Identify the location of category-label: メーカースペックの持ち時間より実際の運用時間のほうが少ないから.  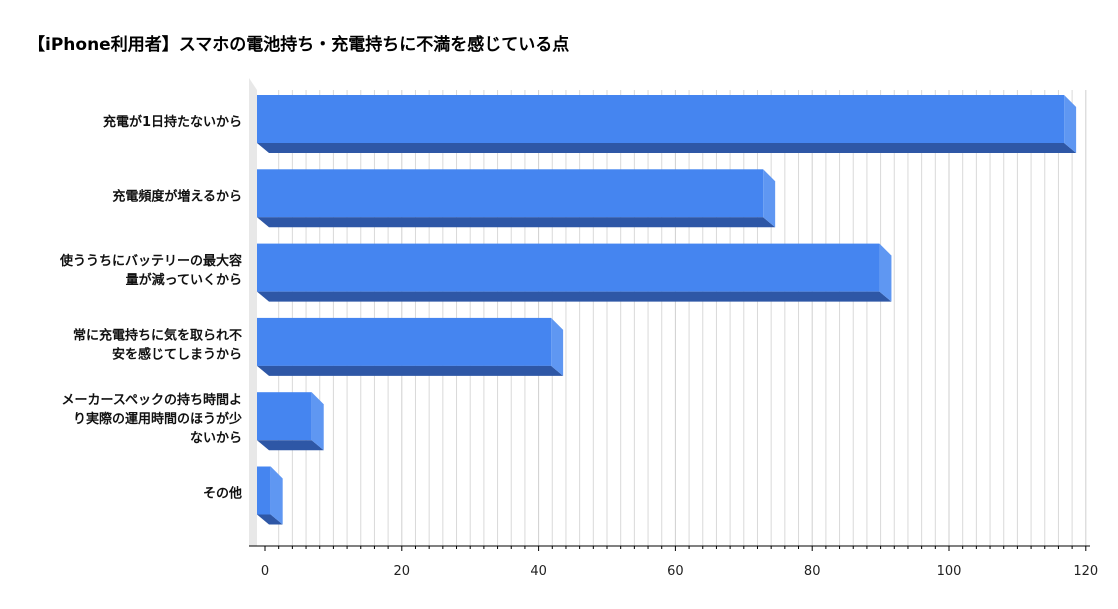
(152, 419).